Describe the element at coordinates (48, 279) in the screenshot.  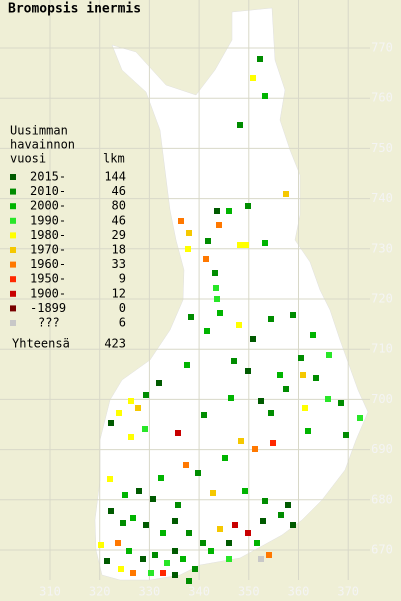
I see `legend-label: 1950-` at that location.